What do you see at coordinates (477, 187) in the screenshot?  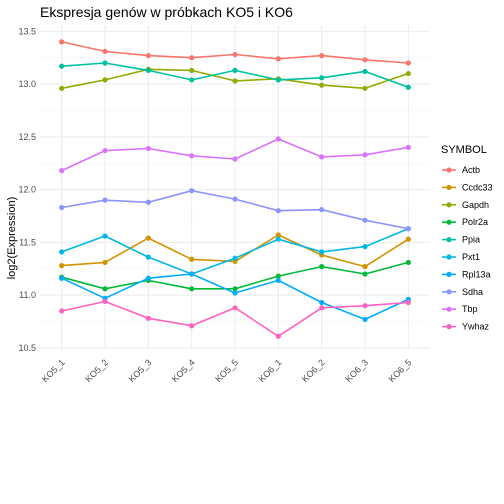 I see `legend-label: Ccdc33` at bounding box center [477, 187].